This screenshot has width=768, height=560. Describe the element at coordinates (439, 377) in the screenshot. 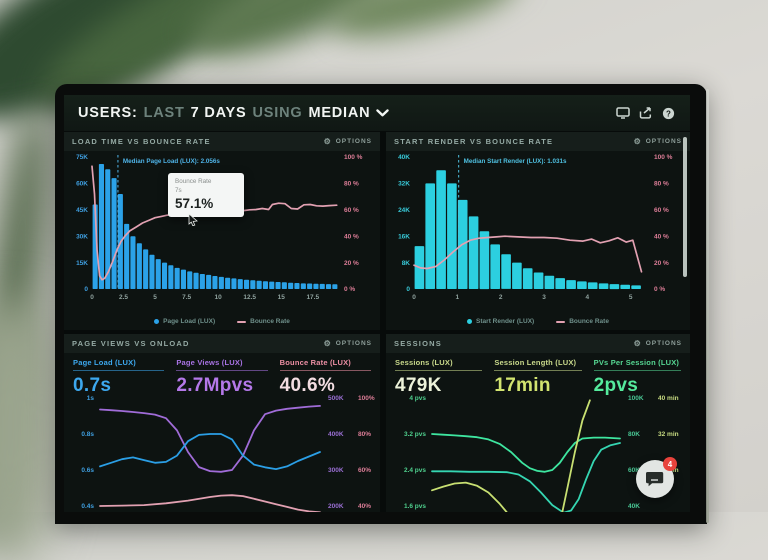

I see `metric-sessions: Sessions (LUX) 479K` at that location.